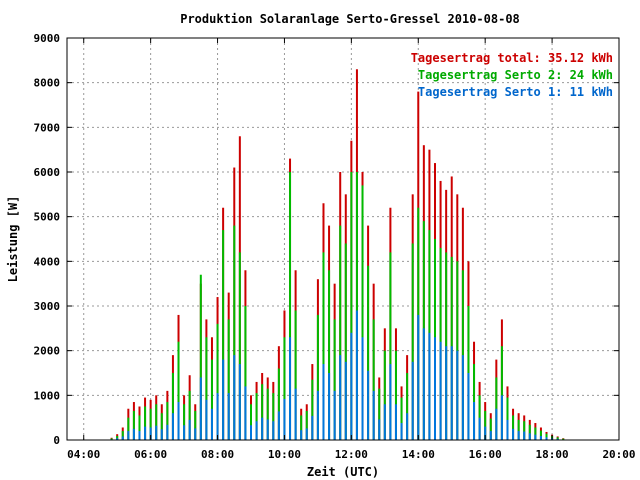 This screenshot has width=640, height=480. Describe the element at coordinates (343, 472) in the screenshot. I see `x-axis-label: Zeit (UTC)` at that location.